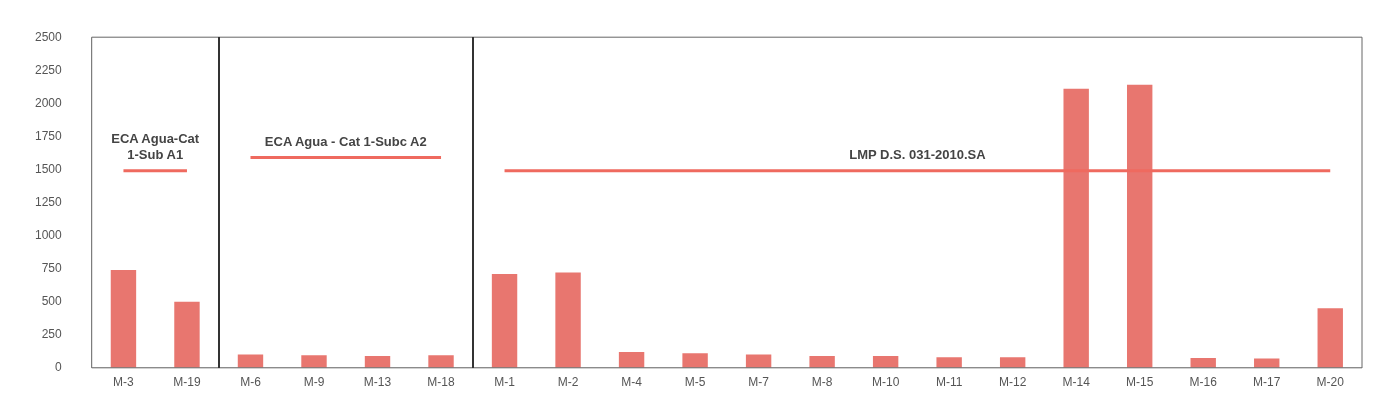 This screenshot has height=405, width=1382. What do you see at coordinates (949, 382) in the screenshot?
I see `x-tick-label: M-11` at bounding box center [949, 382].